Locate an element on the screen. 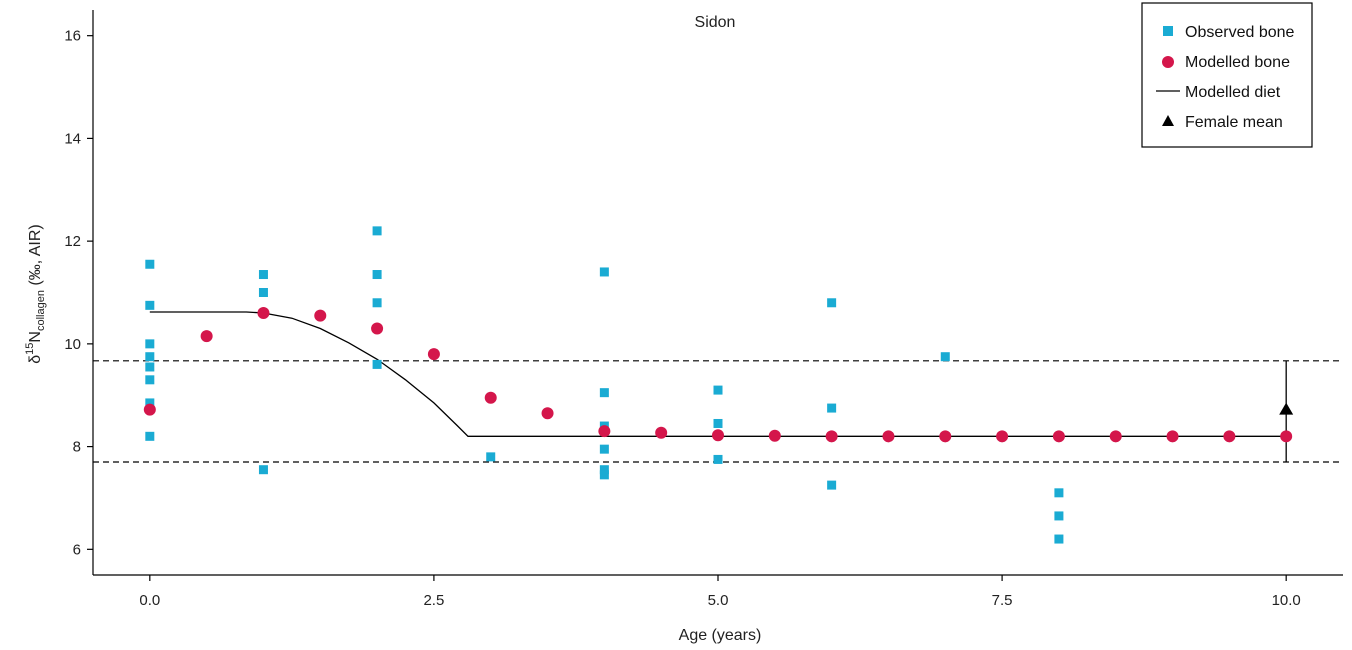 This screenshot has width=1352, height=650. reference-lines is located at coordinates (718, 411).